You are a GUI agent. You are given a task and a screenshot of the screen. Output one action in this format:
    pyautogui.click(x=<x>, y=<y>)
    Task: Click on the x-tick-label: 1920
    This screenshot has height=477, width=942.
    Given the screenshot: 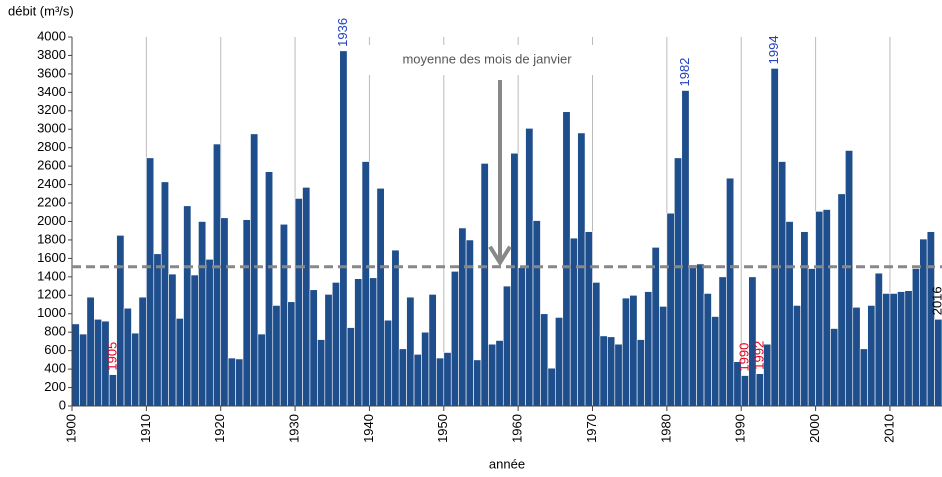 What is the action you would take?
    pyautogui.click(x=219, y=428)
    